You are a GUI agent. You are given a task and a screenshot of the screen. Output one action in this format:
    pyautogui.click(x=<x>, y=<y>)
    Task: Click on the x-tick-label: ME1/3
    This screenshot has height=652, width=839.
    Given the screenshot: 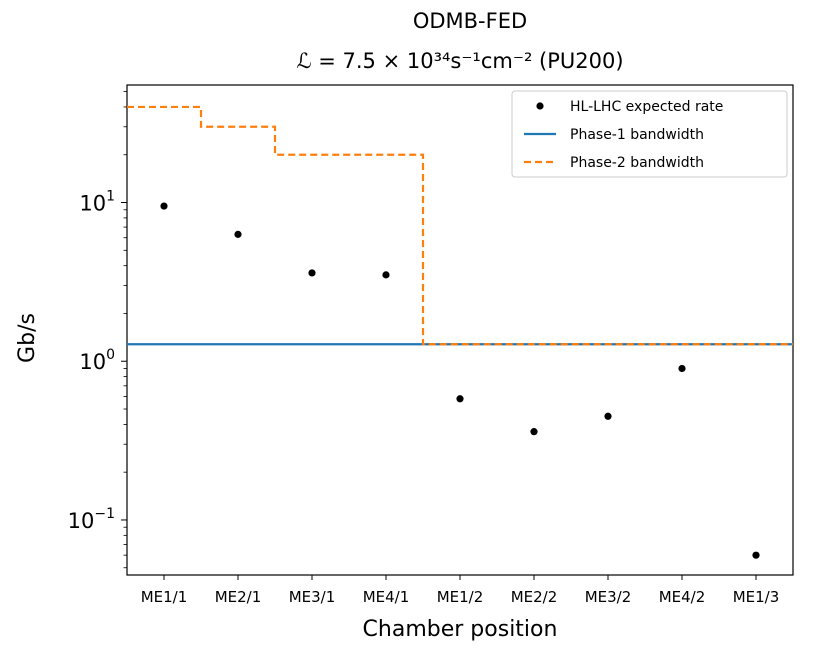 What is the action you would take?
    pyautogui.click(x=756, y=597)
    